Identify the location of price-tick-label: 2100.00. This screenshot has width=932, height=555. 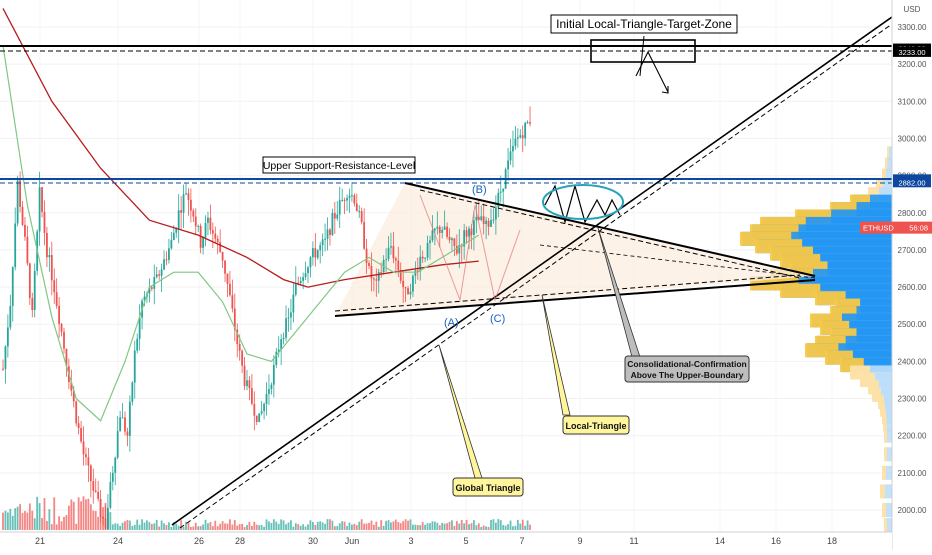
(912, 473).